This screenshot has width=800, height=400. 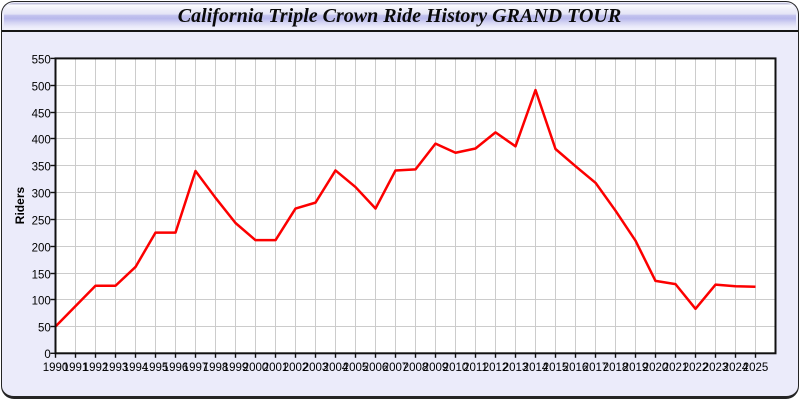 I want to click on svg-text: 200, so click(x=41, y=248).